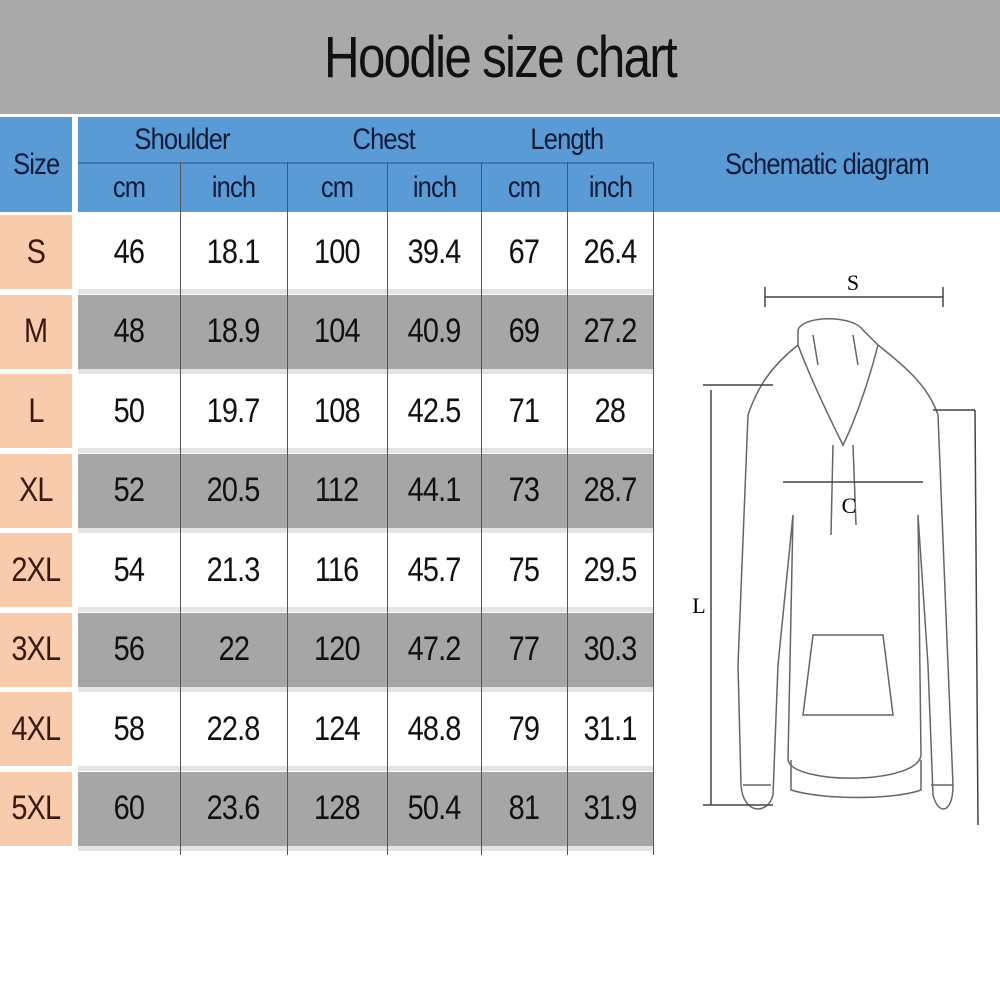  I want to click on table-cell: 116, so click(337, 570).